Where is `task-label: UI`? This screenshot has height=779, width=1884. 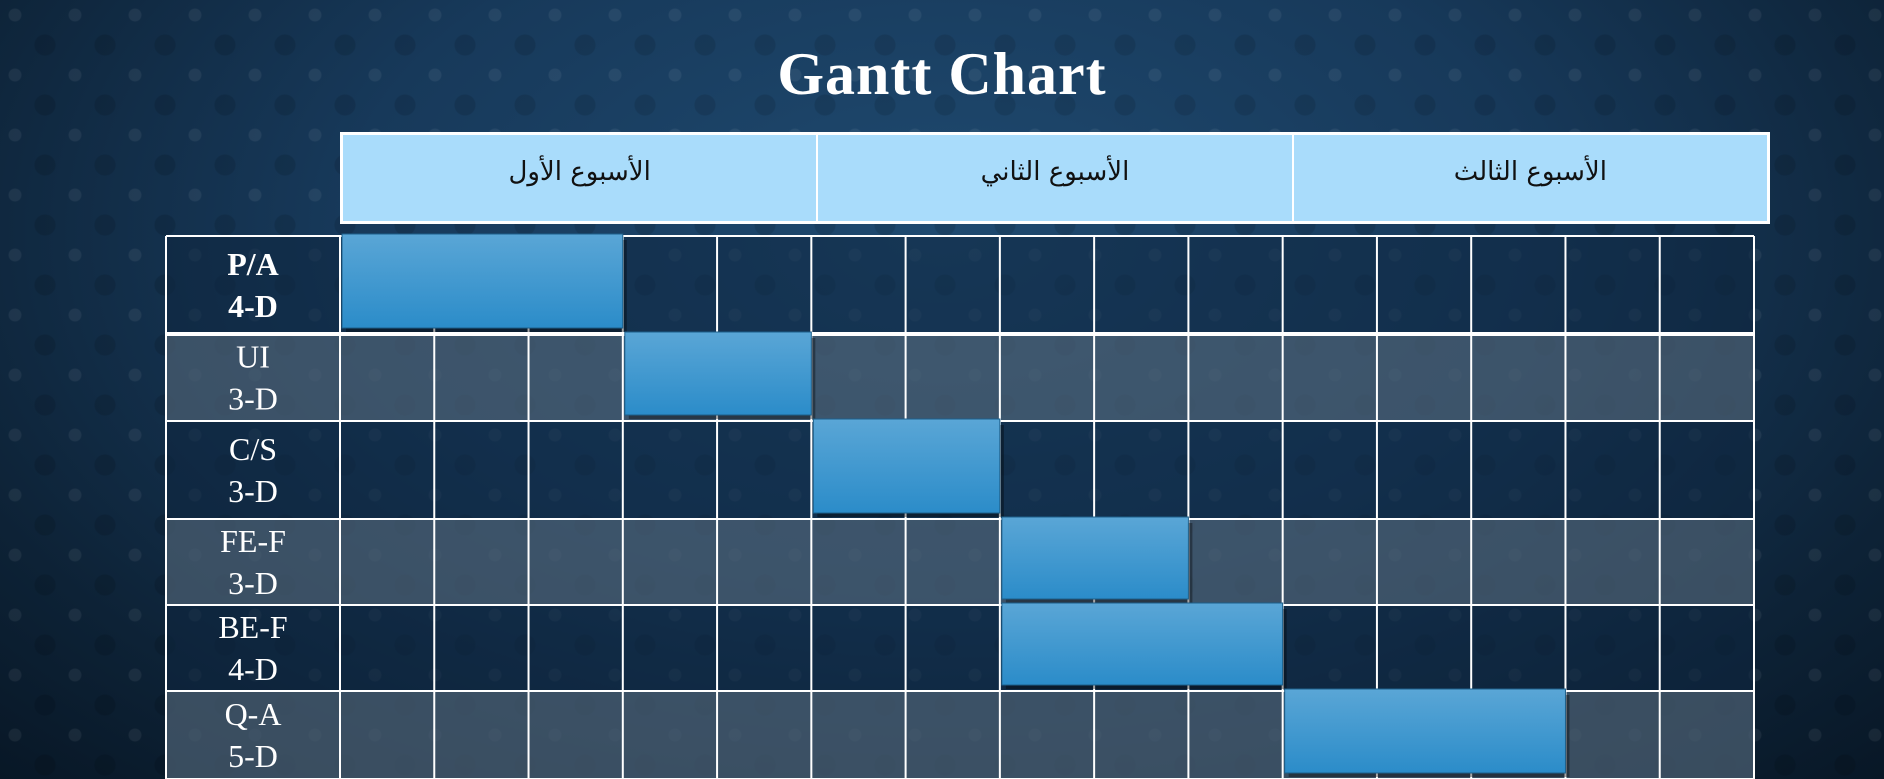 task-label: UI is located at coordinates (253, 357).